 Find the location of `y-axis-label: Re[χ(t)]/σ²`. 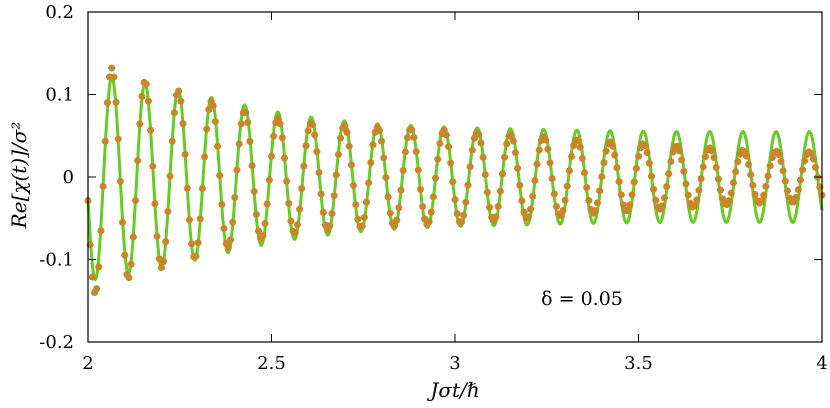

y-axis-label: Re[χ(t)]/σ² is located at coordinates (19, 176).